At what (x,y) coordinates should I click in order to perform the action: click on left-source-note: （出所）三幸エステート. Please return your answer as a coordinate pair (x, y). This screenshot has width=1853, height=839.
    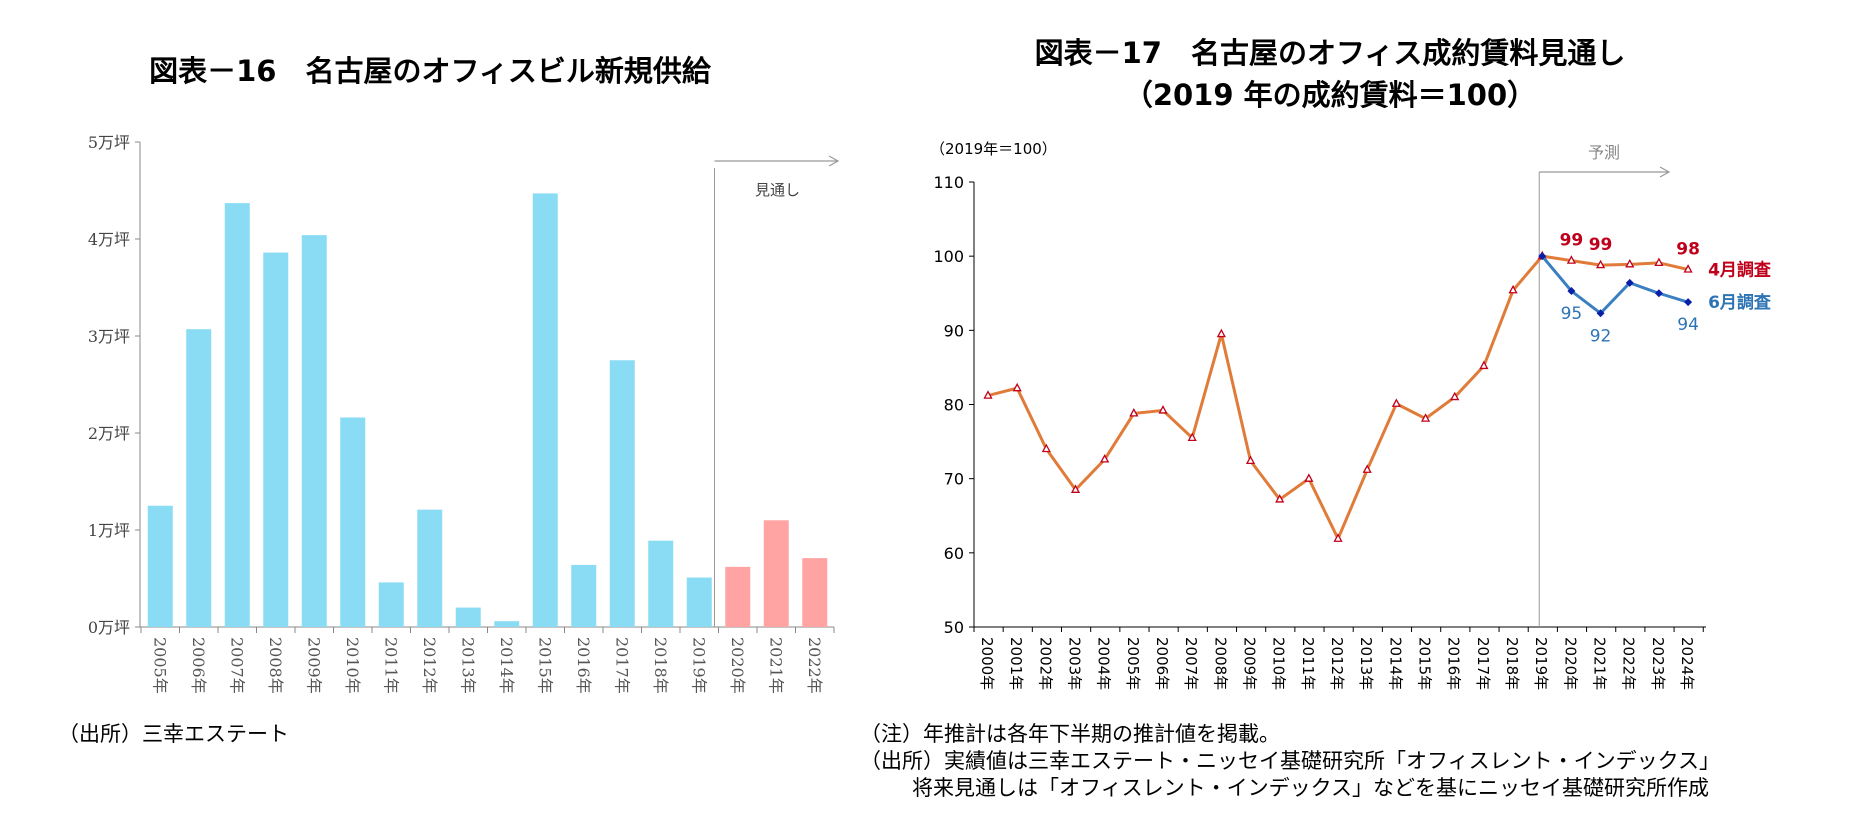
    Looking at the image, I should click on (173, 734).